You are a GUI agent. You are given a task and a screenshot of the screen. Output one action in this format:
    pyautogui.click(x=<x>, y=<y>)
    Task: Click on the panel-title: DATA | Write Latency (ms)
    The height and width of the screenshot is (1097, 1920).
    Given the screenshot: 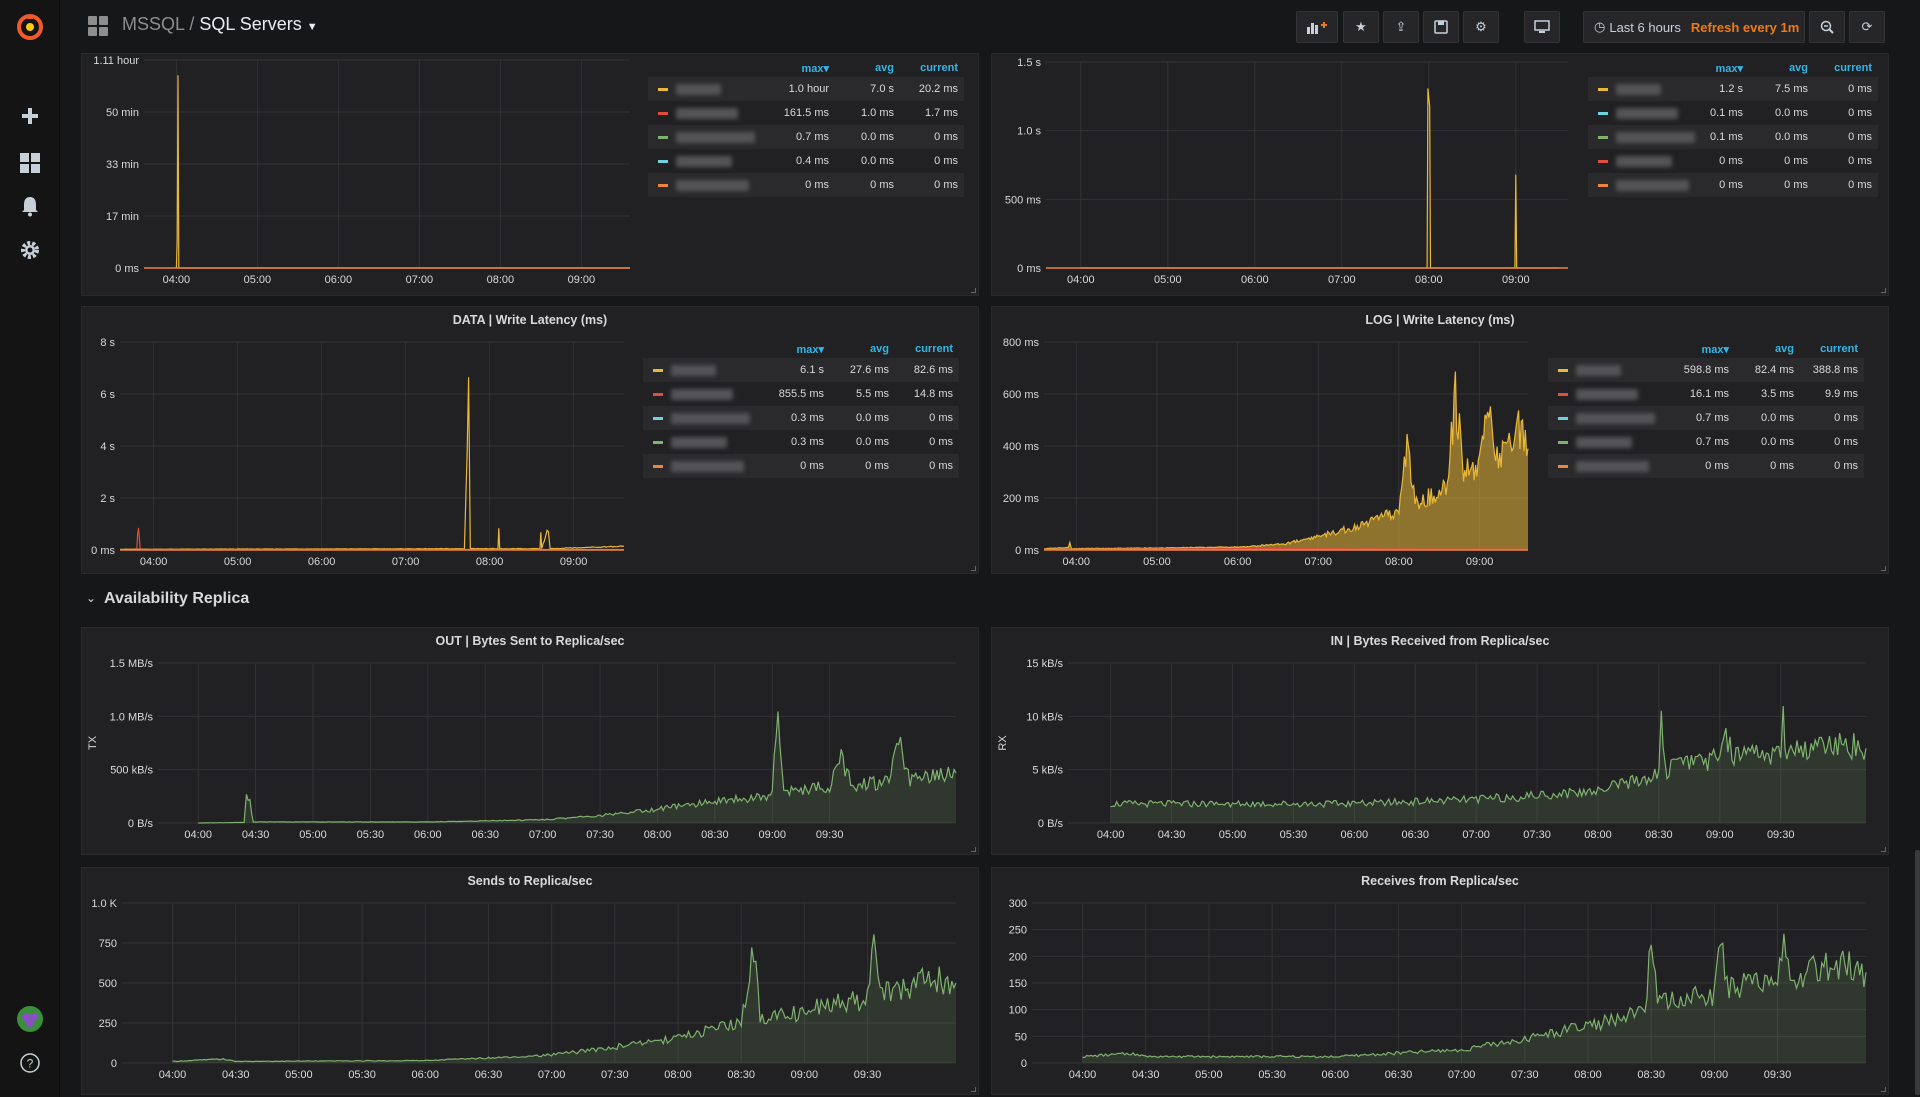 What is the action you would take?
    pyautogui.click(x=530, y=320)
    